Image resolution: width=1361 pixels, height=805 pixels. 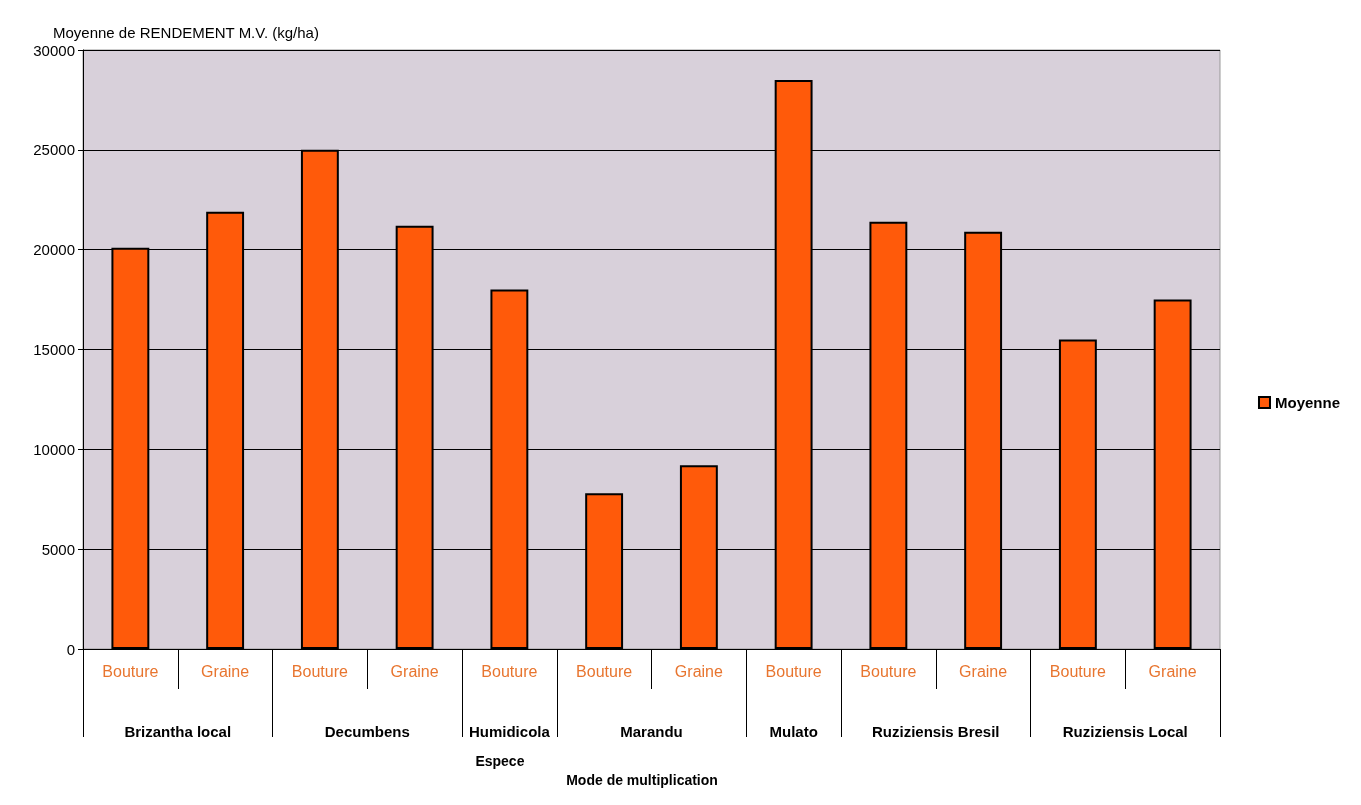 What do you see at coordinates (651, 731) in the screenshot?
I see `text: Marandu` at bounding box center [651, 731].